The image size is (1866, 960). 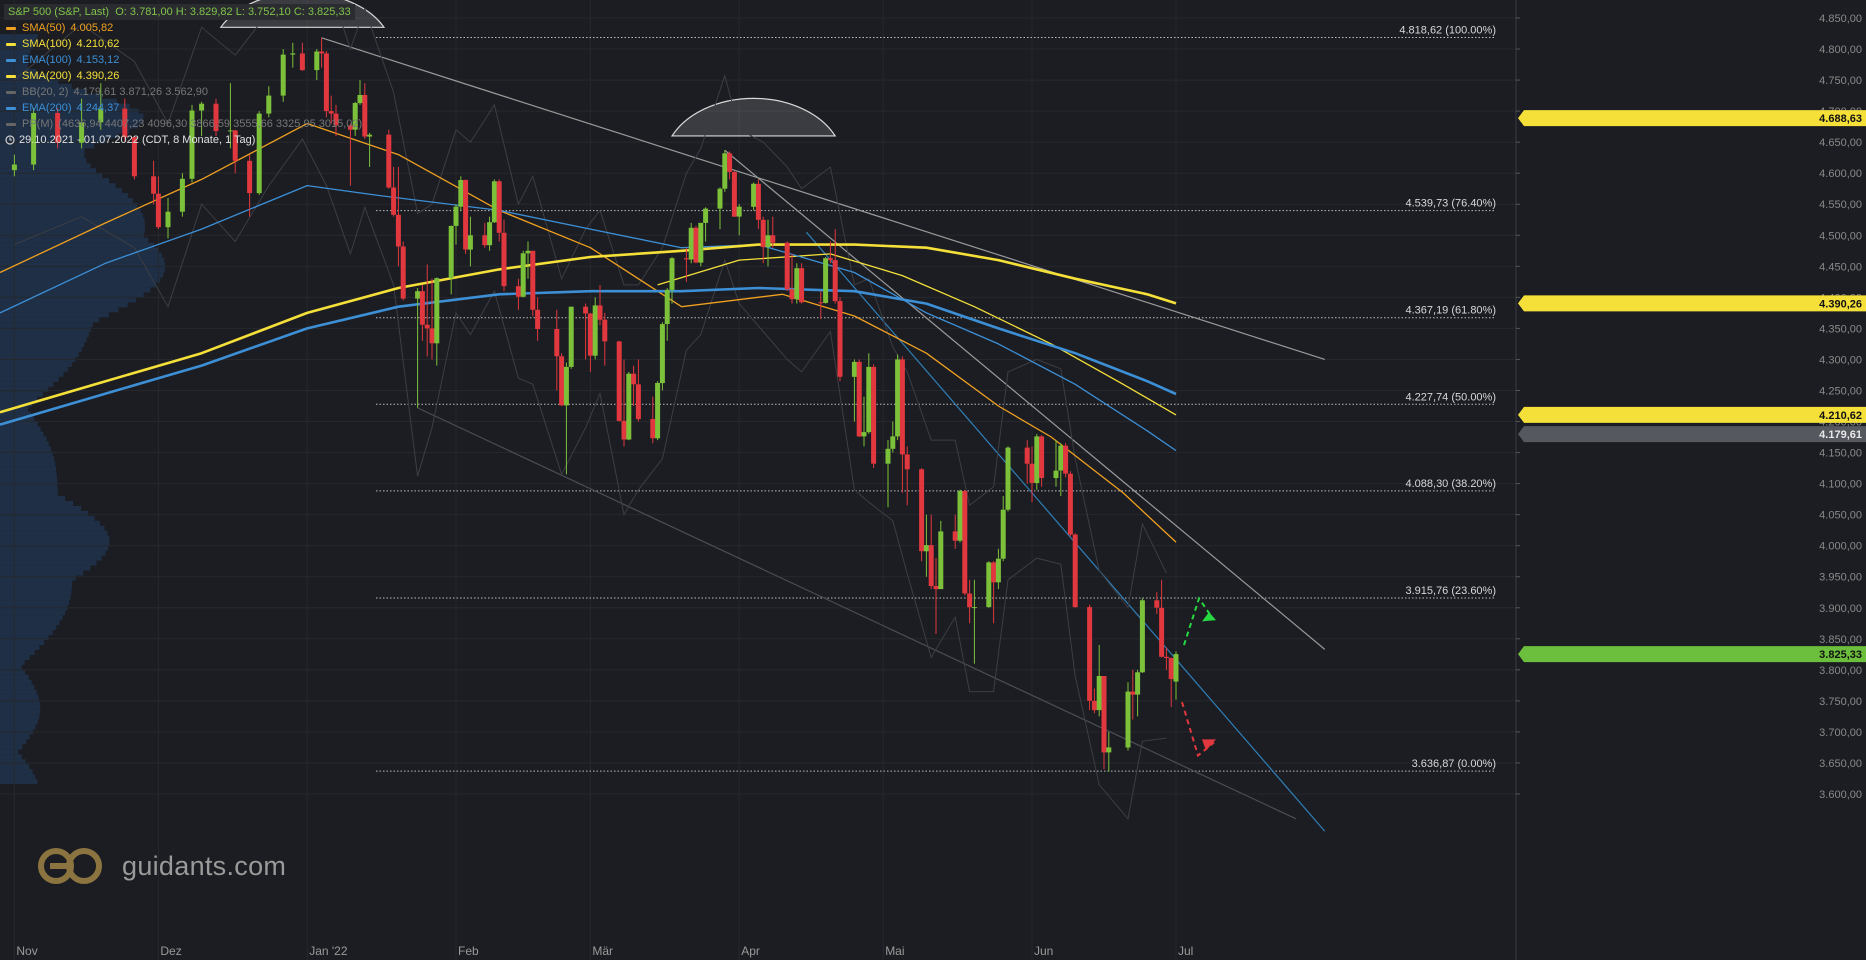 I want to click on y-tick-label: 4.250,00, so click(x=1840, y=391).